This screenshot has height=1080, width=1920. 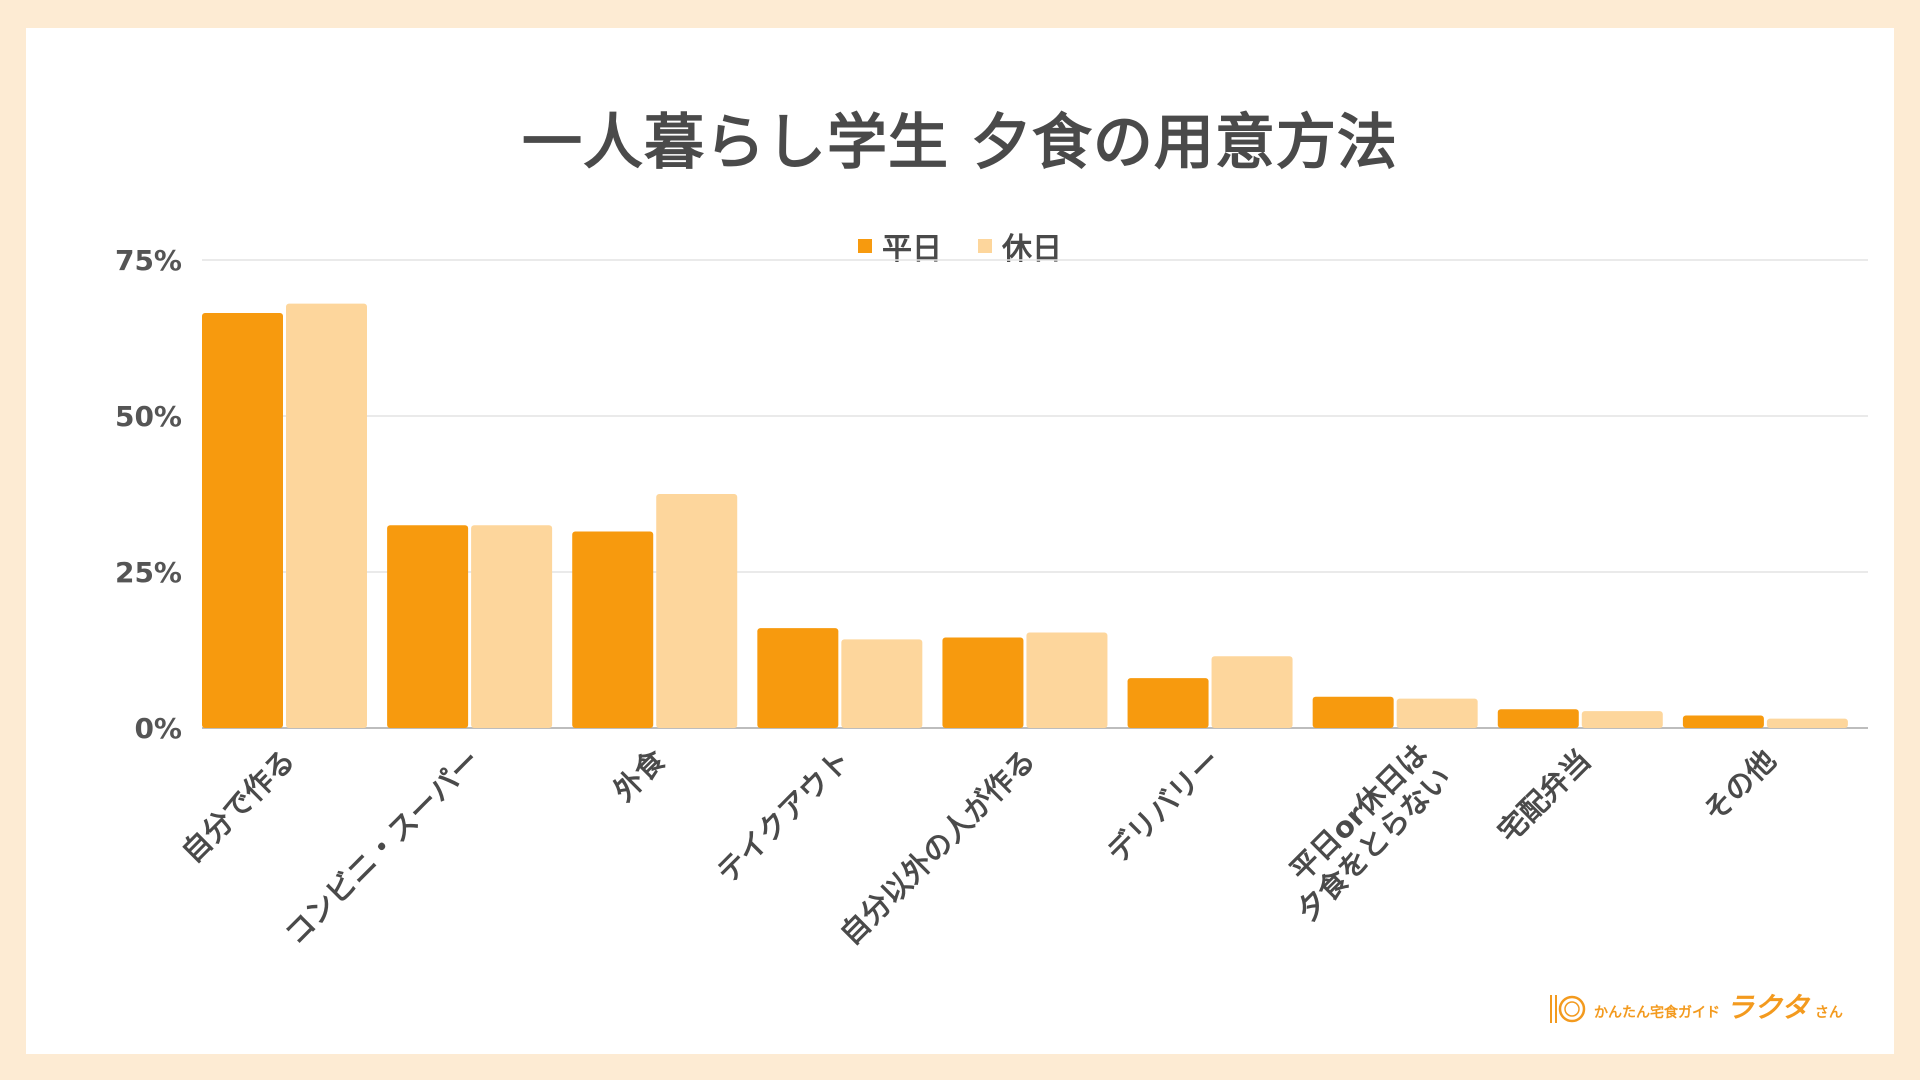 What do you see at coordinates (148, 572) in the screenshot?
I see `y-tick-label: 25%` at bounding box center [148, 572].